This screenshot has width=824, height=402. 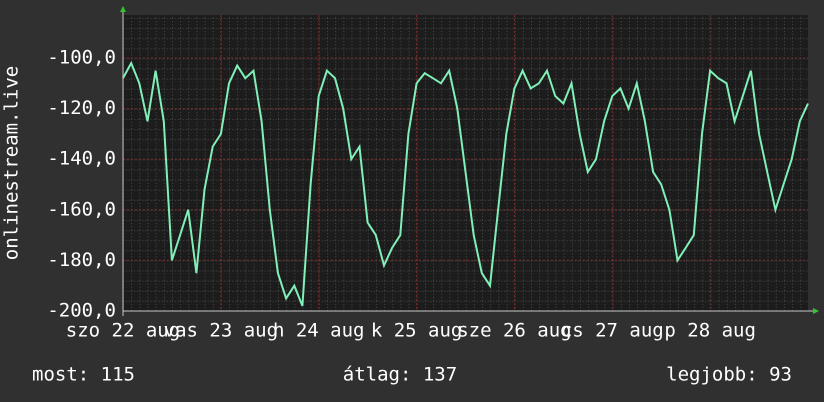 What do you see at coordinates (12, 163) in the screenshot?
I see `y-axis-label: onlinestream.live` at bounding box center [12, 163].